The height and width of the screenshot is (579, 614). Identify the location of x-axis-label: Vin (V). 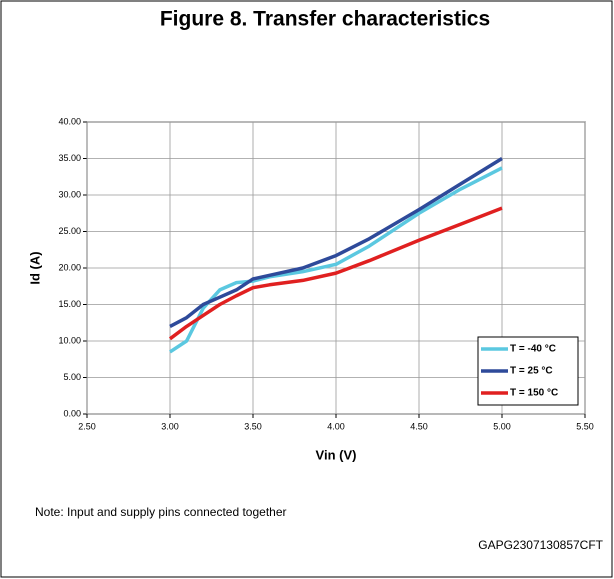
(336, 454).